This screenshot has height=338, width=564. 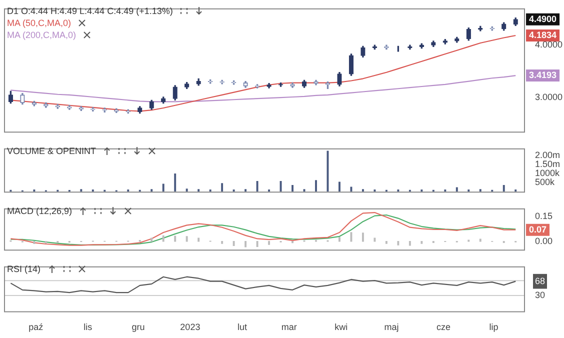 I want to click on annotation: 4.4900, so click(x=543, y=19).